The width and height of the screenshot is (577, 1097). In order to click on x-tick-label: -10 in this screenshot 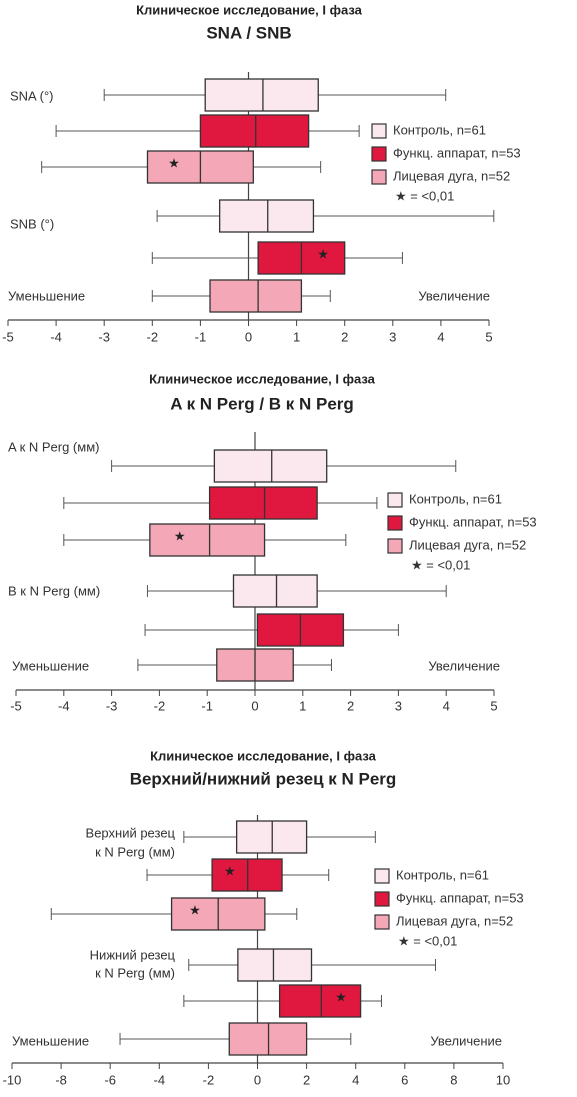, I will do `click(12, 1079)`.